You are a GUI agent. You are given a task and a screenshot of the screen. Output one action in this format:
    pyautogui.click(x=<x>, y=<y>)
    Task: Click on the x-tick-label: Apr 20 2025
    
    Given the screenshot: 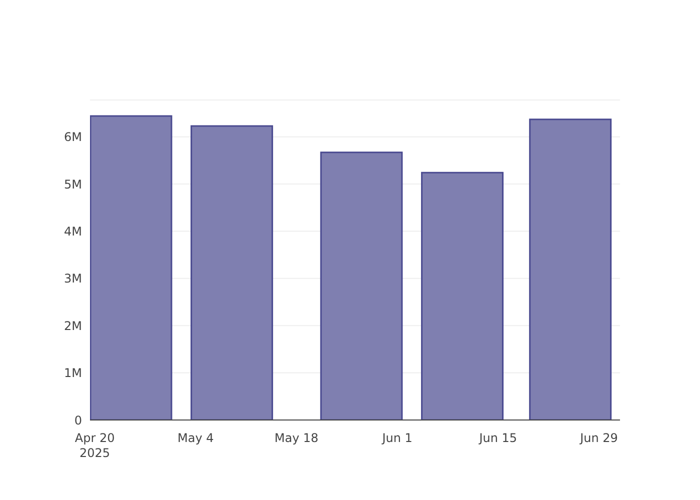 What is the action you would take?
    pyautogui.click(x=94, y=445)
    